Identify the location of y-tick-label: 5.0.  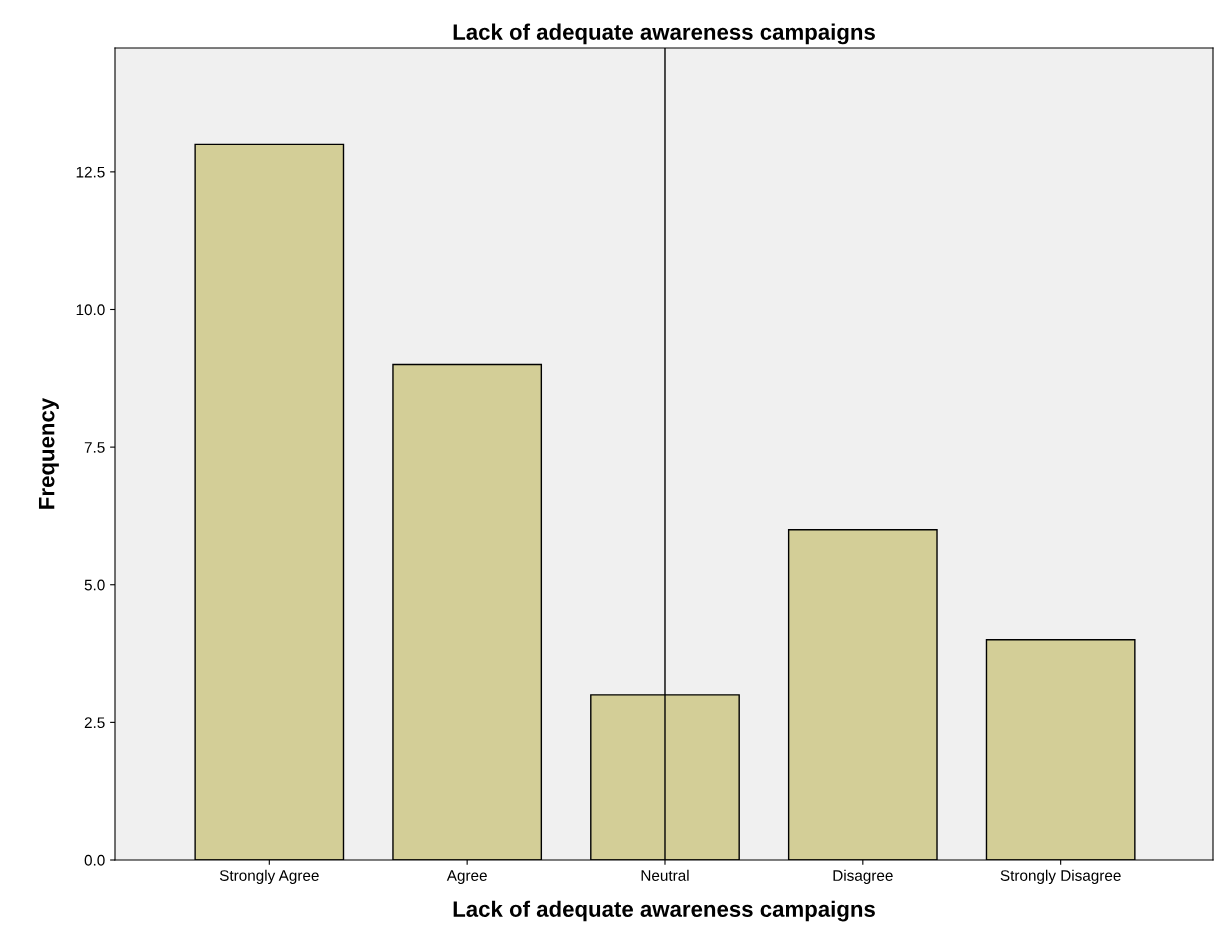
(94, 585).